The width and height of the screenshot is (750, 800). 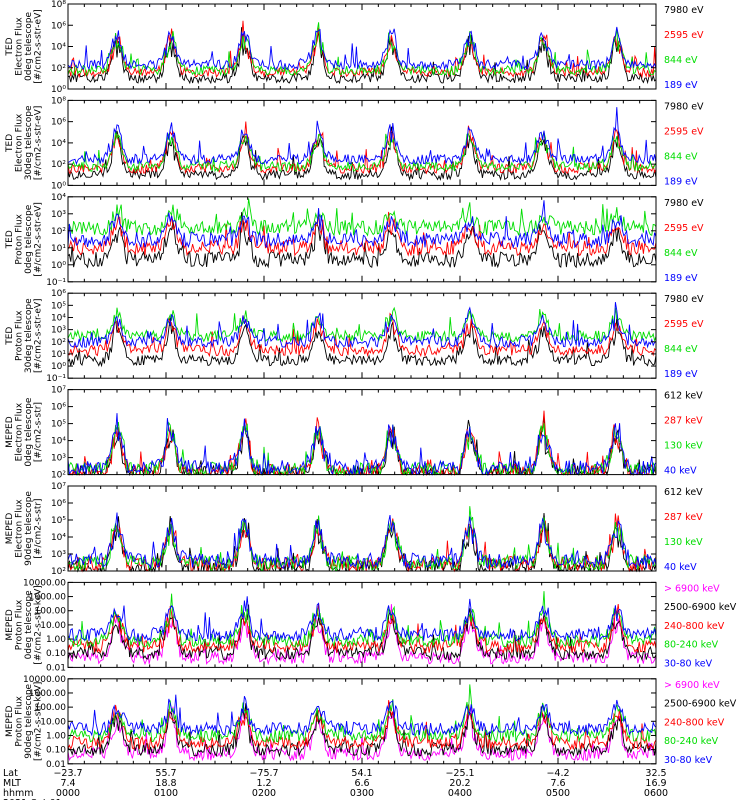 What do you see at coordinates (684, 35) in the screenshot?
I see `legend-entry: 2595 eV` at bounding box center [684, 35].